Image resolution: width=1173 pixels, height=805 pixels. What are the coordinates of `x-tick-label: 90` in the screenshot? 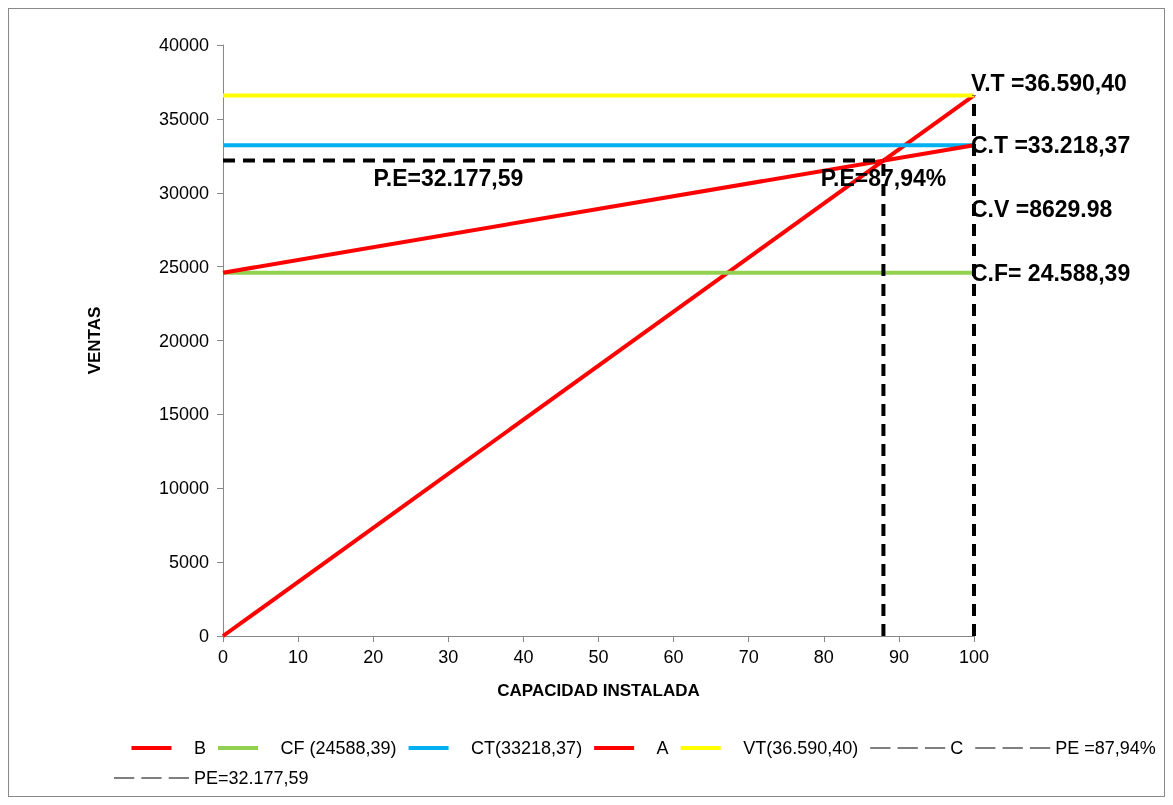 It's located at (898, 657).